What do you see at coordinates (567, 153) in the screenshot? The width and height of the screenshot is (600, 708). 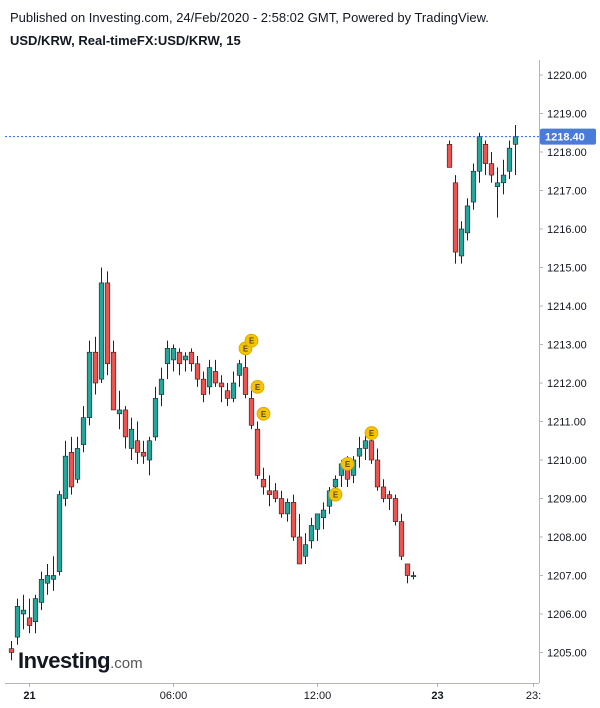 I see `y-tick-label: 1218.00` at bounding box center [567, 153].